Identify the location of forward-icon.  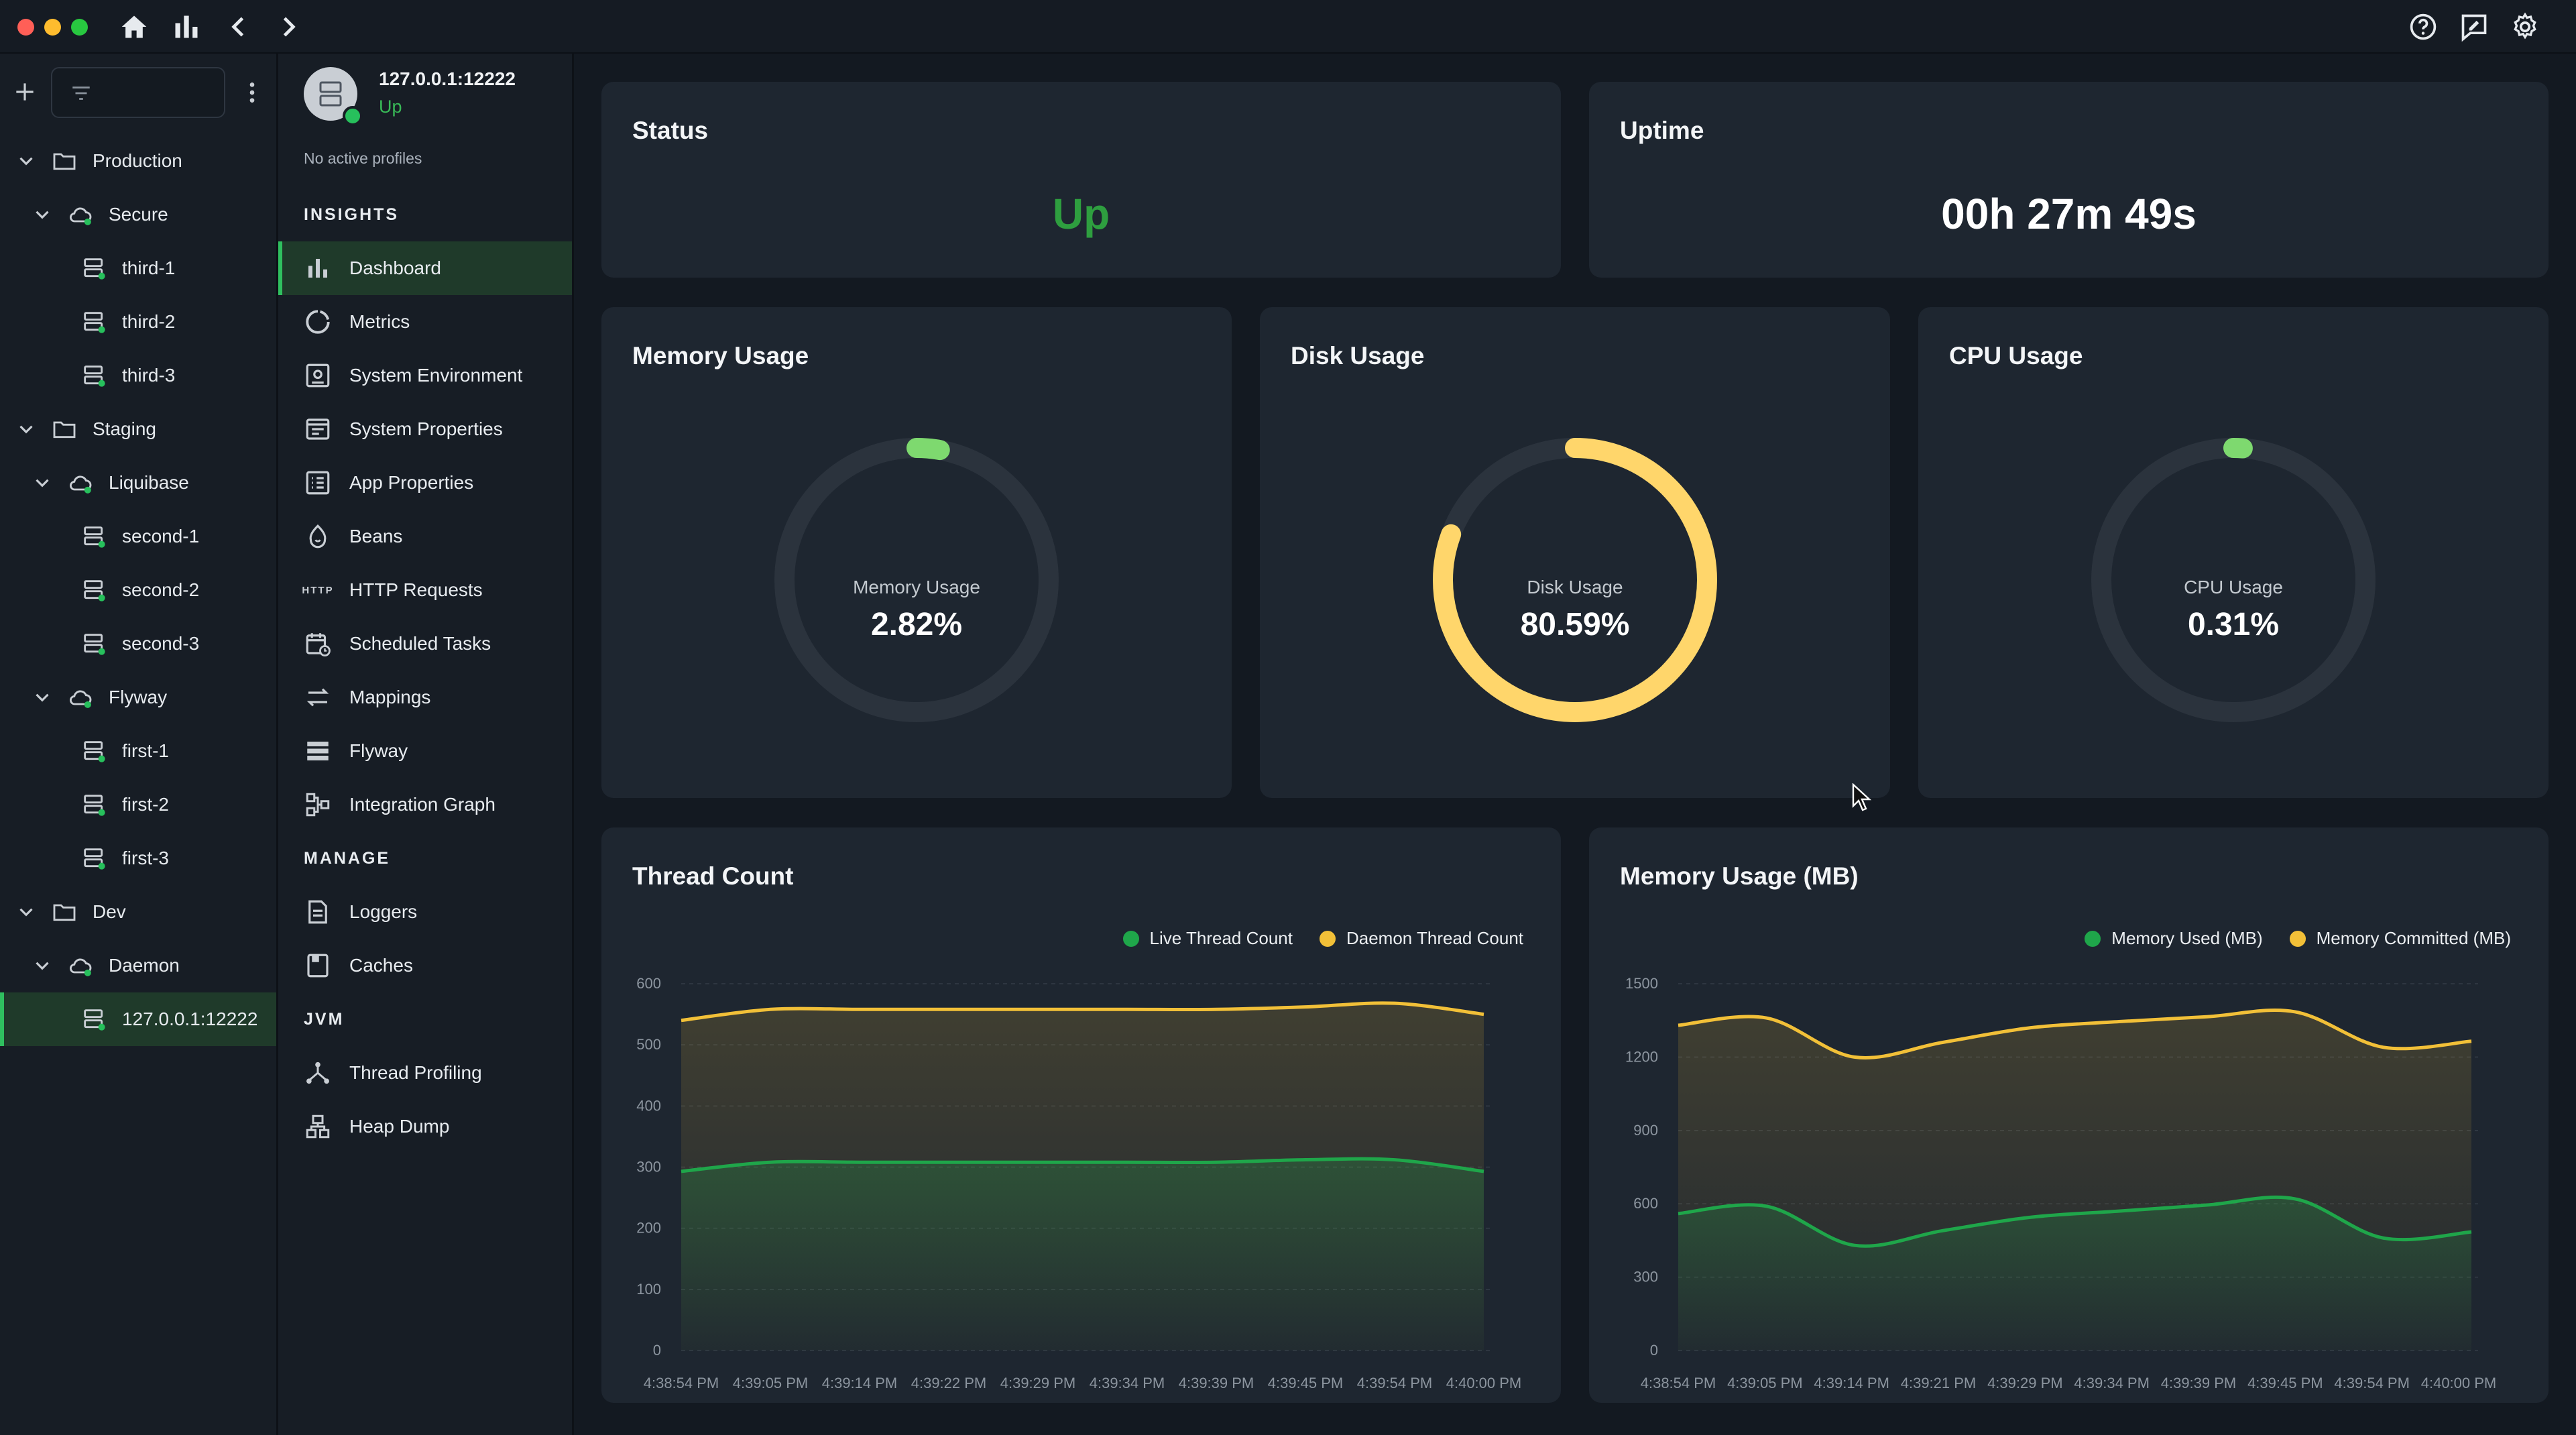
(288, 27).